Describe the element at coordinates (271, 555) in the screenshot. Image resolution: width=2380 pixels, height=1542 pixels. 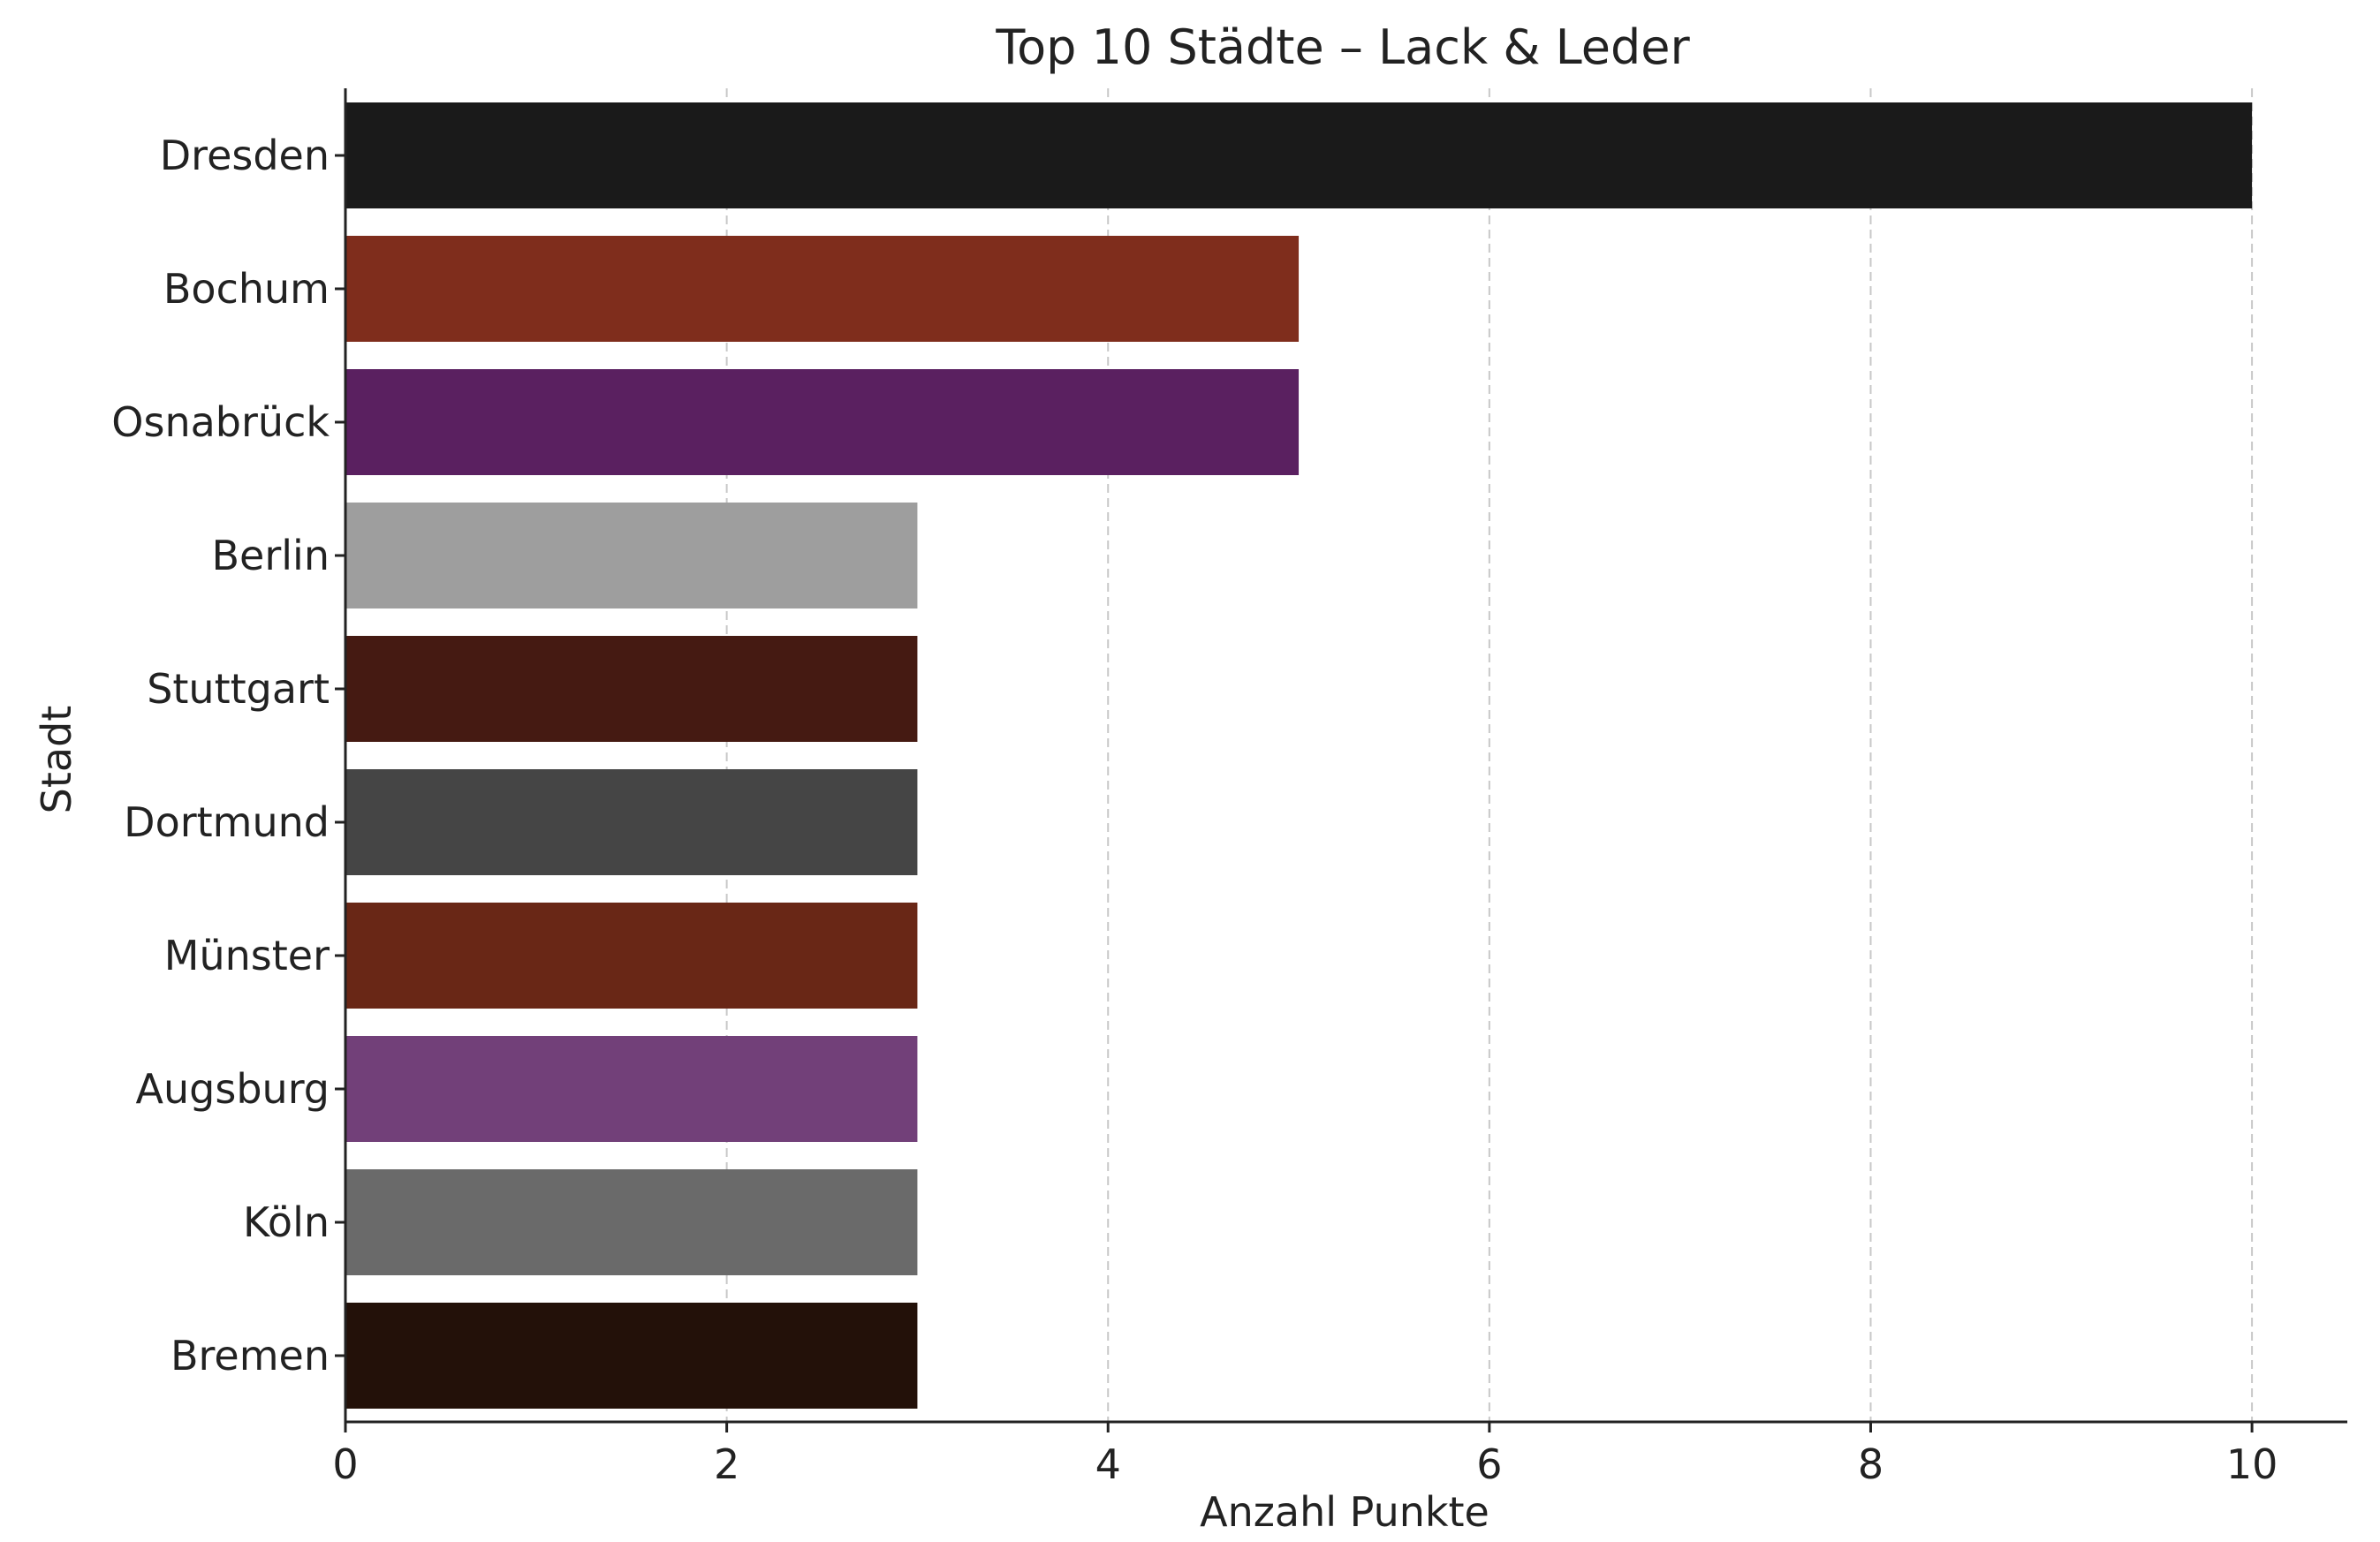
I see `y-tick-label-berlin: Berlin` at that location.